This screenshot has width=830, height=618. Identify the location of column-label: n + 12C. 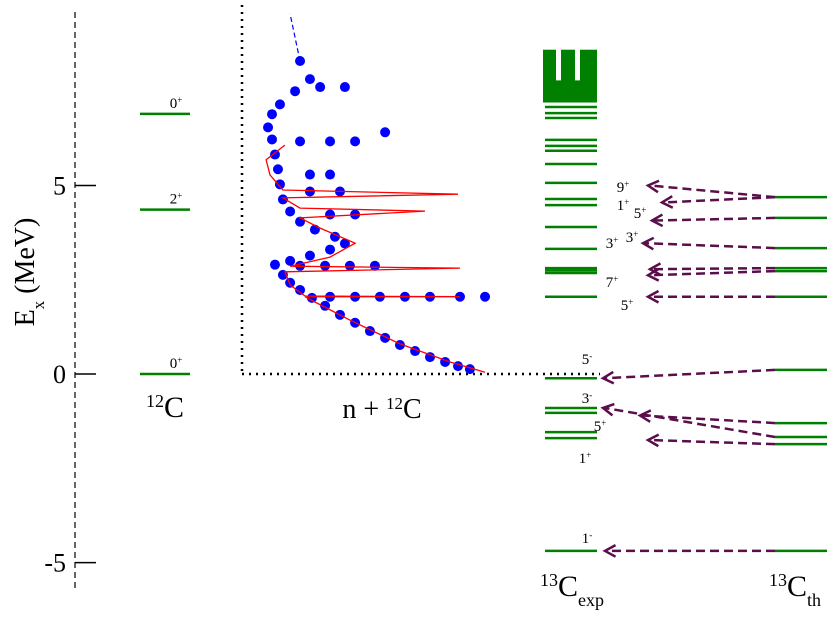
(381, 410).